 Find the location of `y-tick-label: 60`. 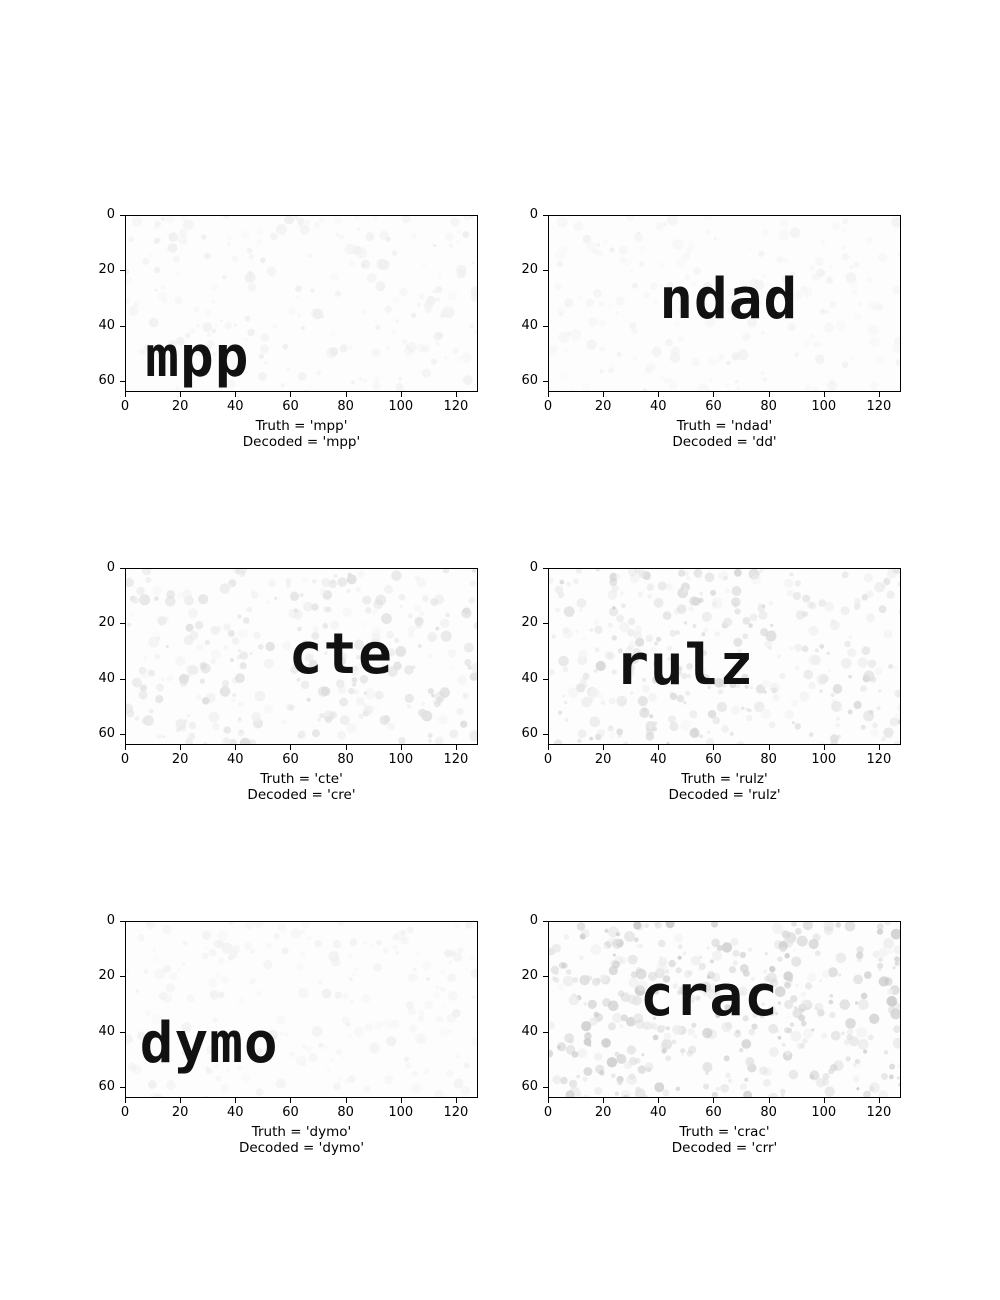

y-tick-label: 60 is located at coordinates (106, 733).